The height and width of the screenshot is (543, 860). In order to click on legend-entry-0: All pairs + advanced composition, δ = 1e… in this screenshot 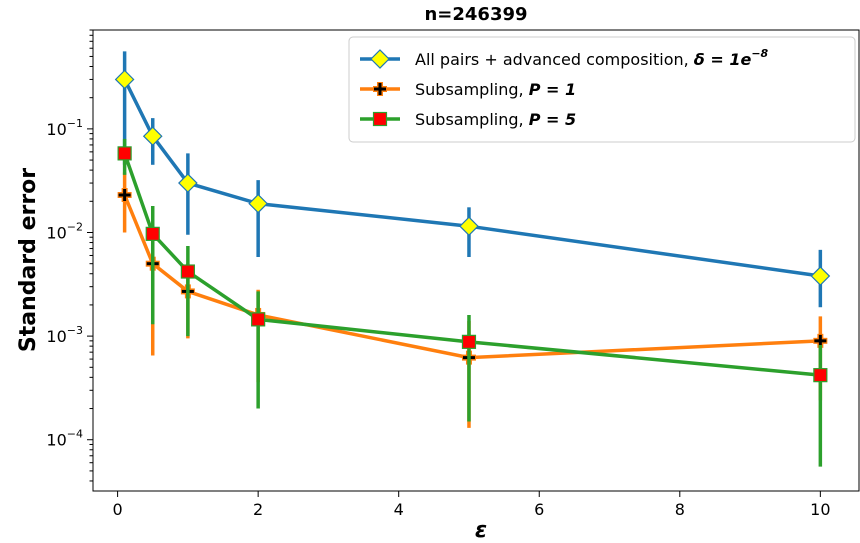, I will do `click(564, 58)`.